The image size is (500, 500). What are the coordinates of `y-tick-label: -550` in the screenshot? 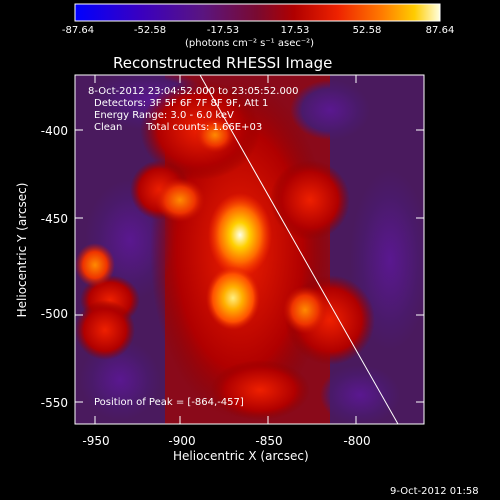 It's located at (54, 403).